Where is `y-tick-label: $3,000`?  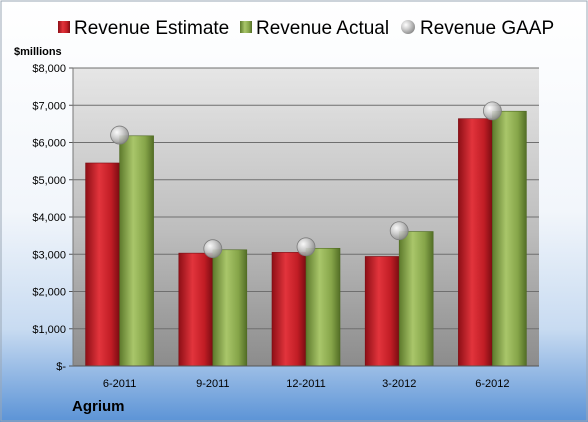 y-tick-label: $3,000 is located at coordinates (49, 255).